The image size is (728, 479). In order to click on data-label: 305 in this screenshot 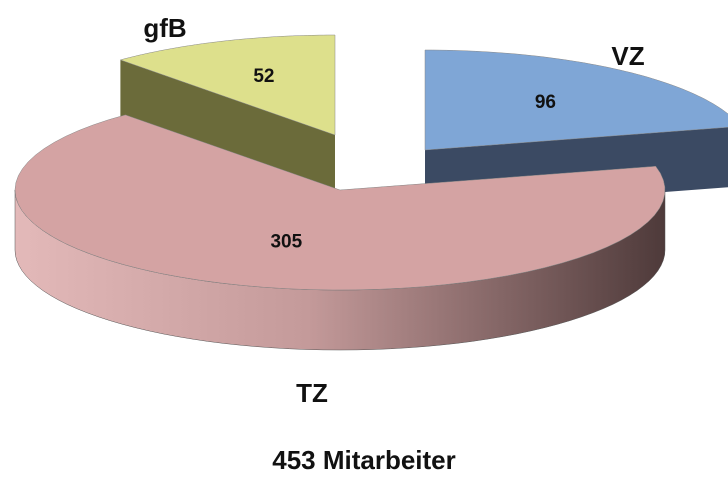, I will do `click(286, 241)`.